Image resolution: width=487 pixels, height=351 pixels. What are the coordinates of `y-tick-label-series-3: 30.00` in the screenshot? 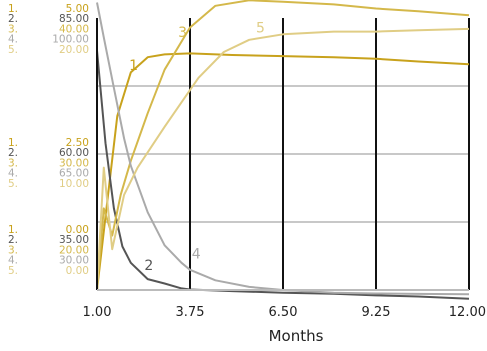 It's located at (74, 163).